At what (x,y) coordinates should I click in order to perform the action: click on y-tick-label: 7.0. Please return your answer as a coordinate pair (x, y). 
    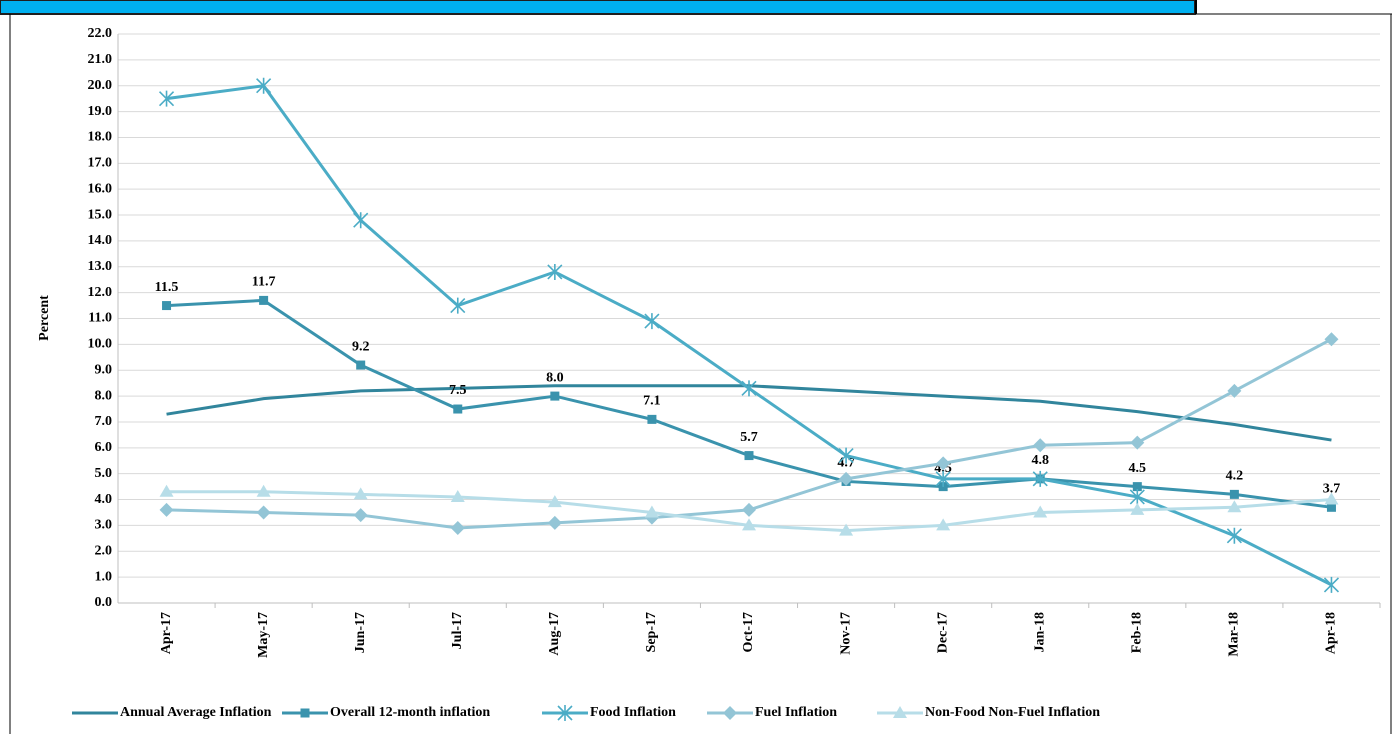
    Looking at the image, I should click on (104, 421).